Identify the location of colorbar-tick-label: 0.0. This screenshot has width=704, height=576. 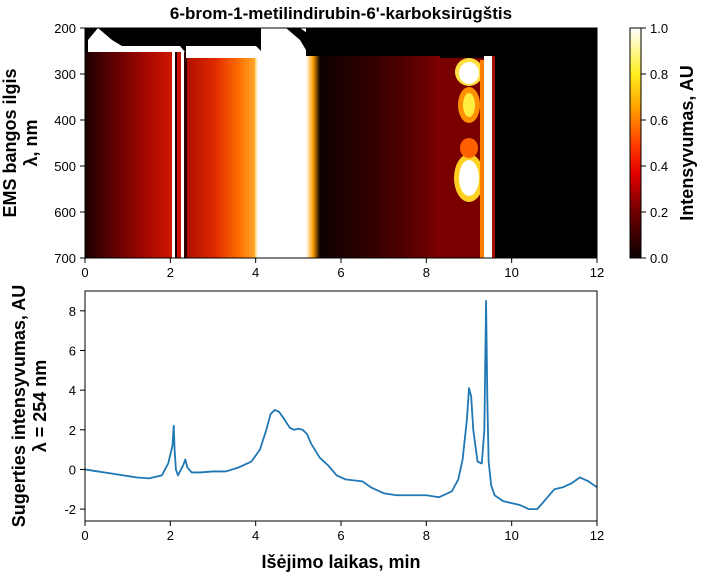
(659, 258).